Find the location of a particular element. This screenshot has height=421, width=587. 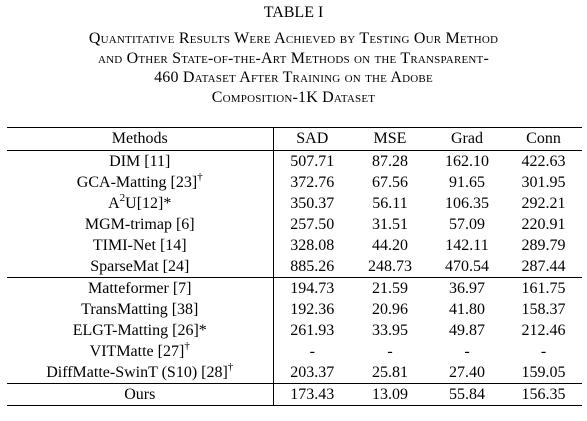

mse-value: 20.96 is located at coordinates (390, 309).